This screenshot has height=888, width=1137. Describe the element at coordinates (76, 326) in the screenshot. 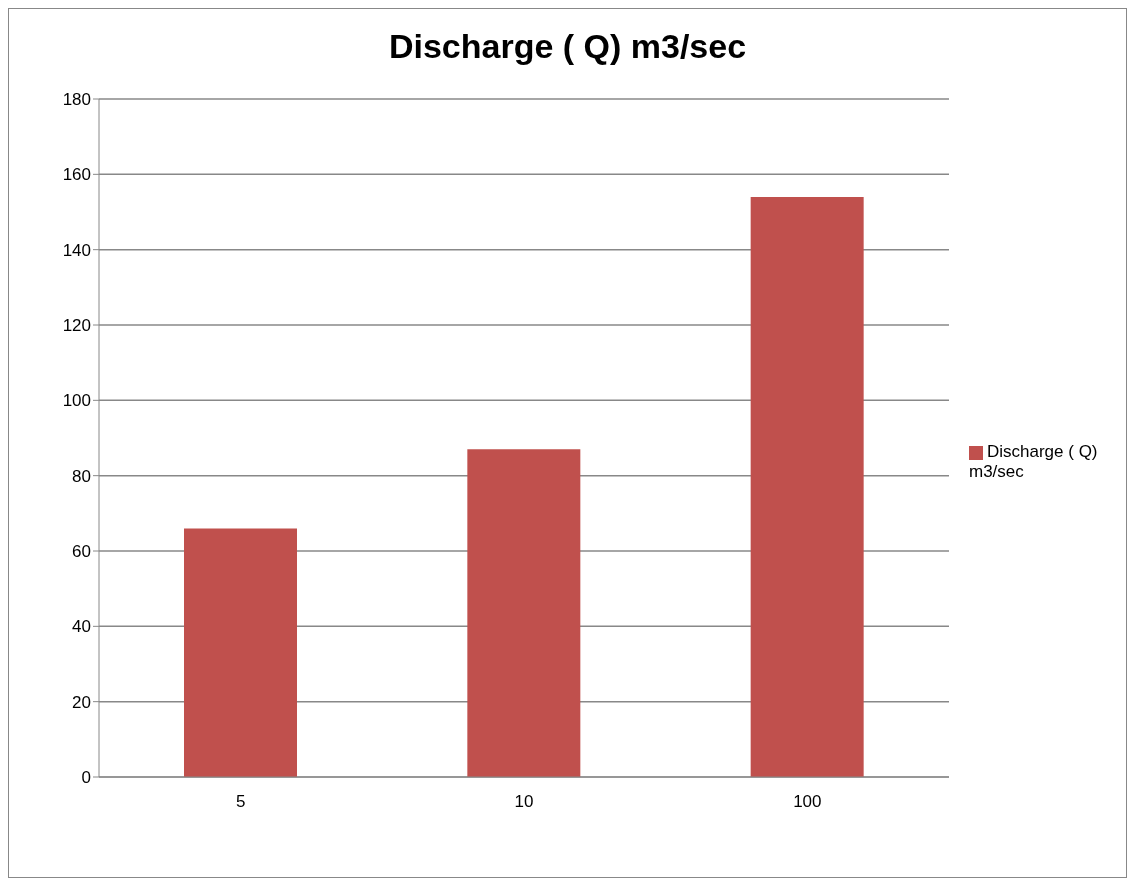

I see `y-tick-label: 120` at that location.